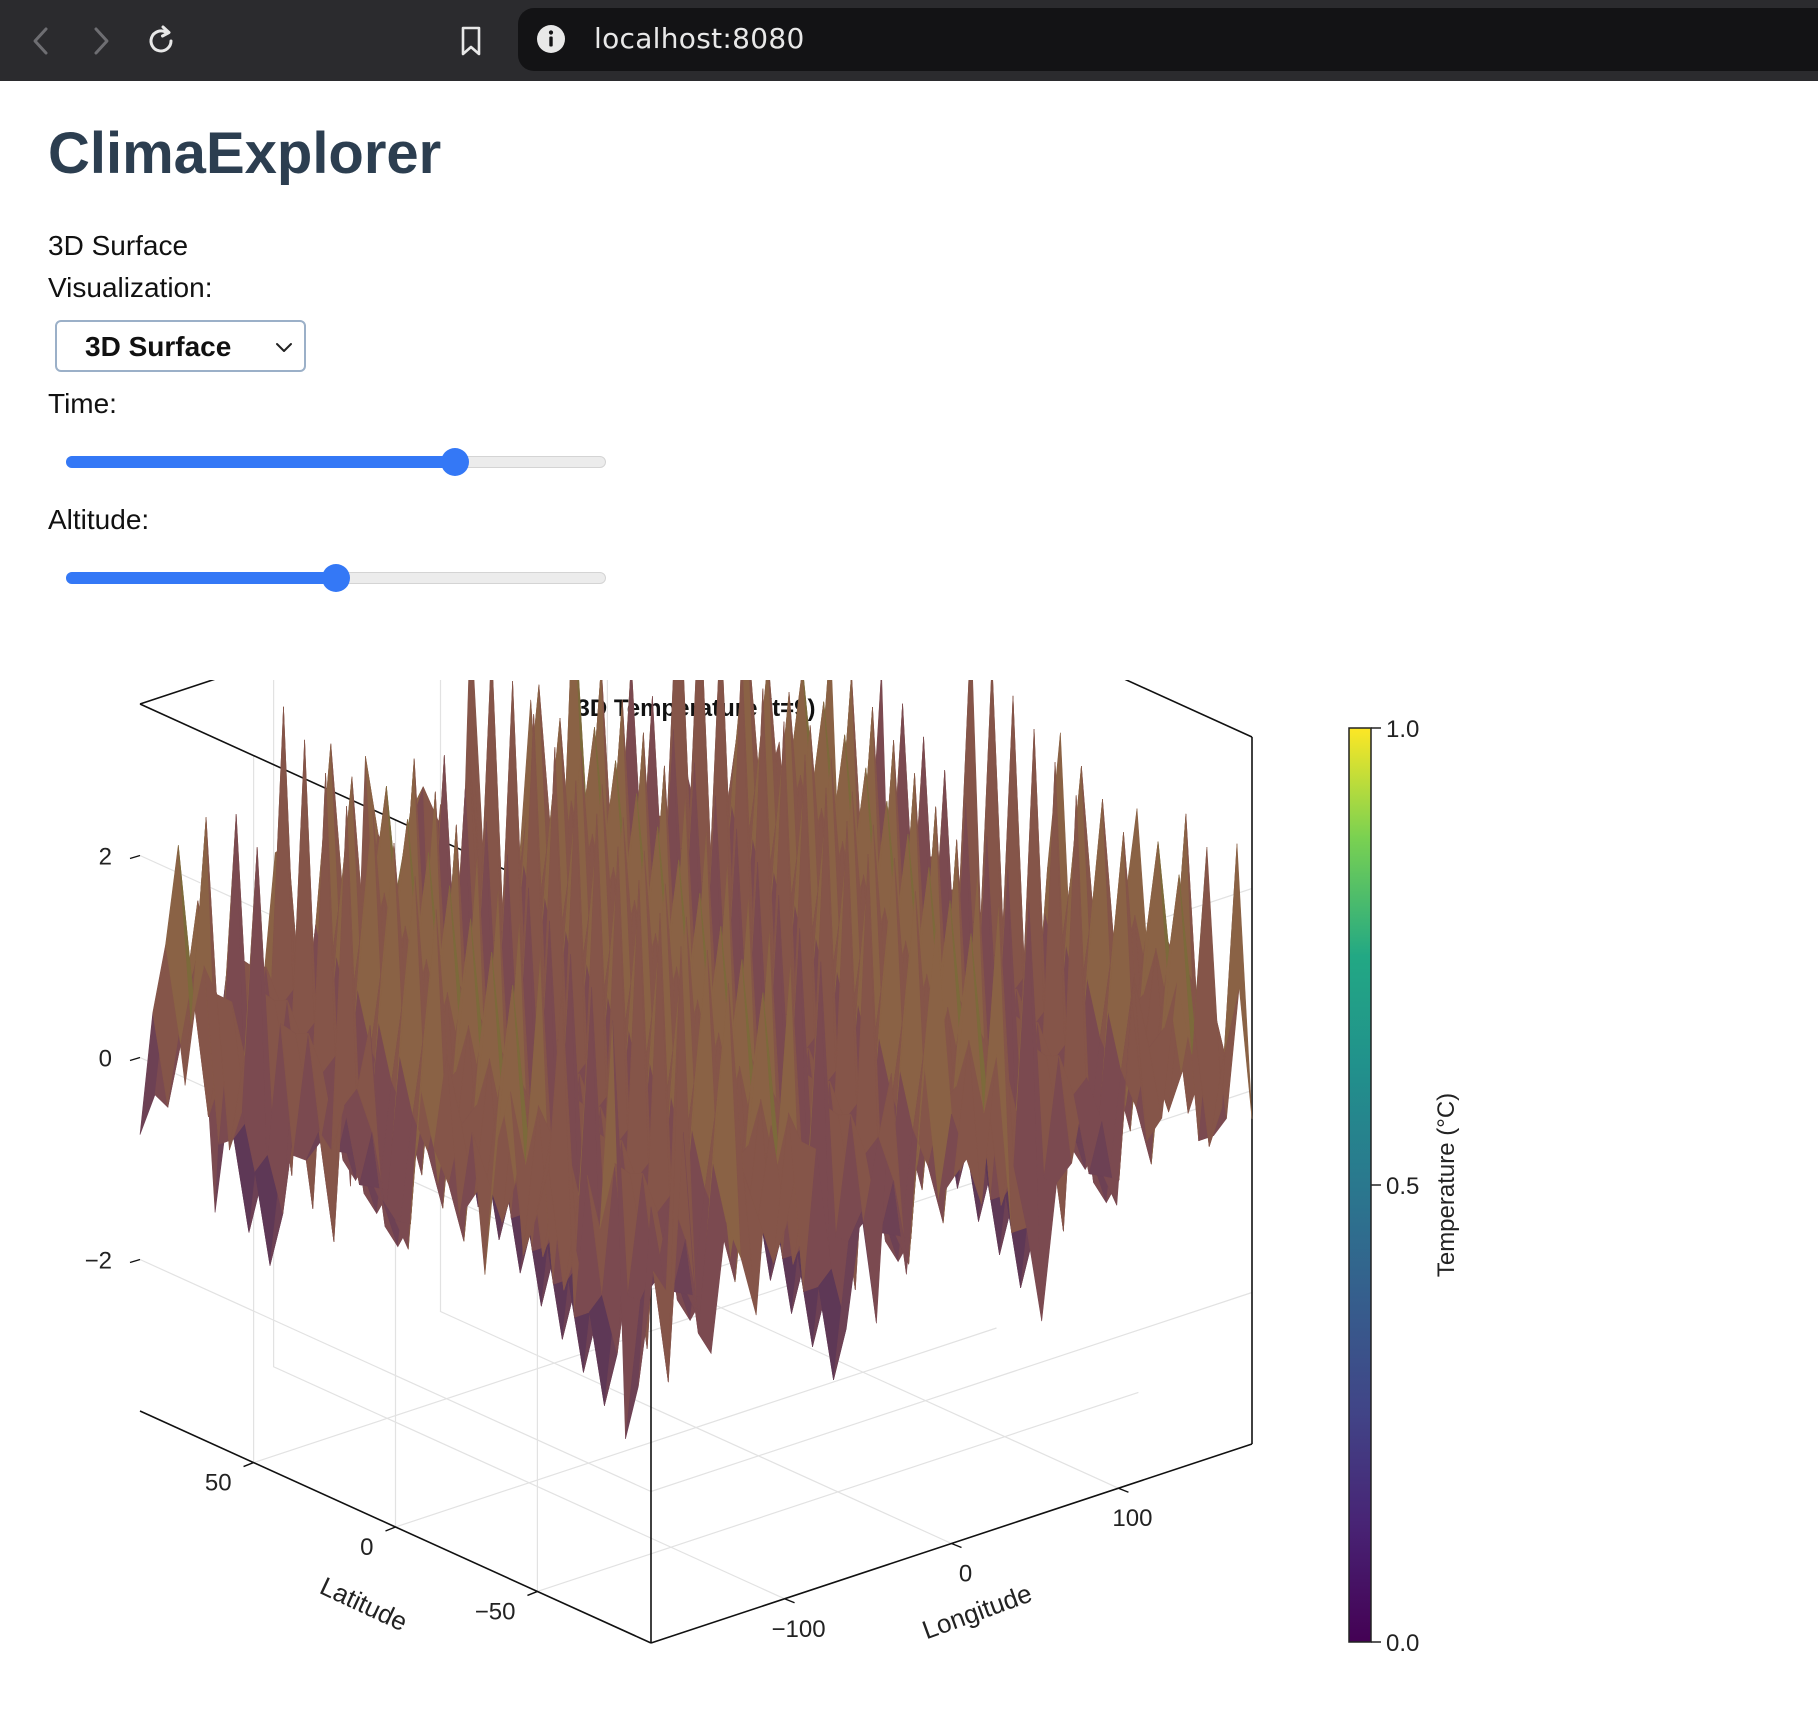 The image size is (1818, 1720). Describe the element at coordinates (1402, 729) in the screenshot. I see `colorbar-tick-label: 1.0` at that location.